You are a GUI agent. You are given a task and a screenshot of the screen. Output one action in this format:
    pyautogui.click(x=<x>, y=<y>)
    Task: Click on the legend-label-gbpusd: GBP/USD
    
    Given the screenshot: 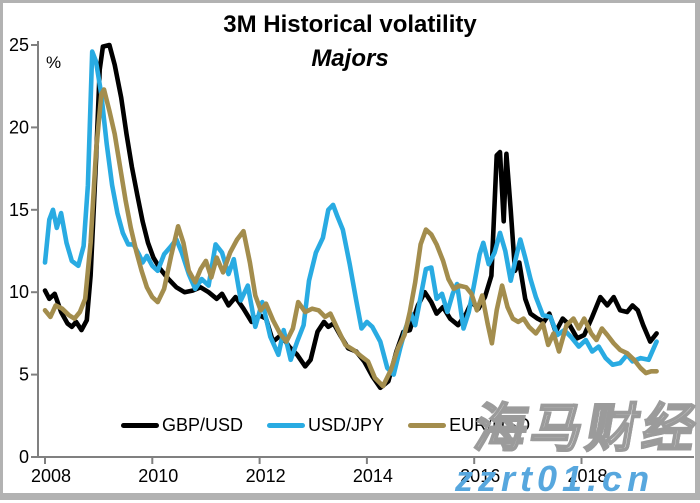 What is the action you would take?
    pyautogui.click(x=203, y=425)
    